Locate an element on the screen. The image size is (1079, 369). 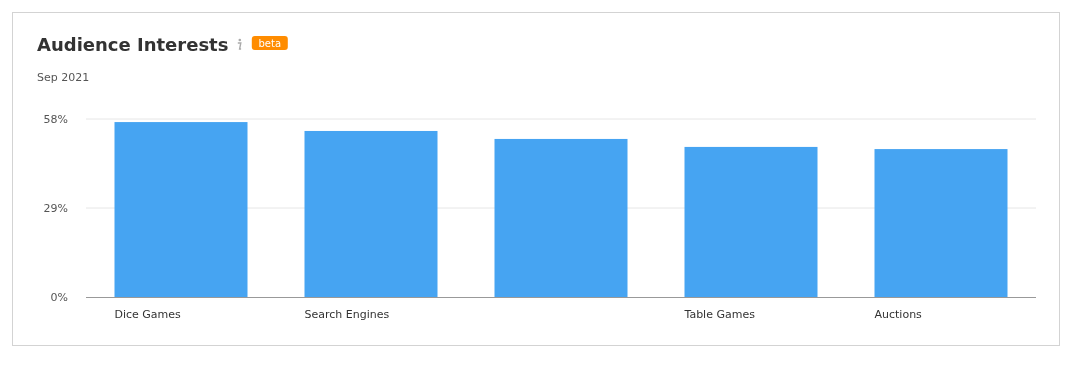
chart-subtitle: Sep 2021 is located at coordinates (63, 77).